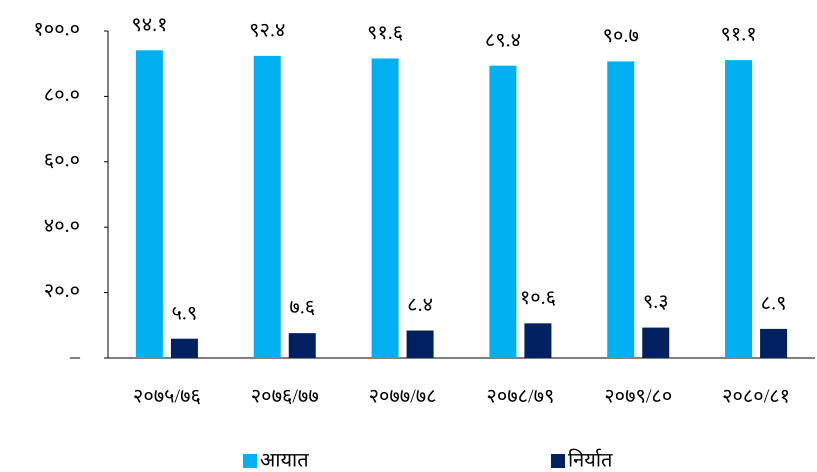 The image size is (817, 472). I want to click on data-label: ९.३, so click(656, 302).